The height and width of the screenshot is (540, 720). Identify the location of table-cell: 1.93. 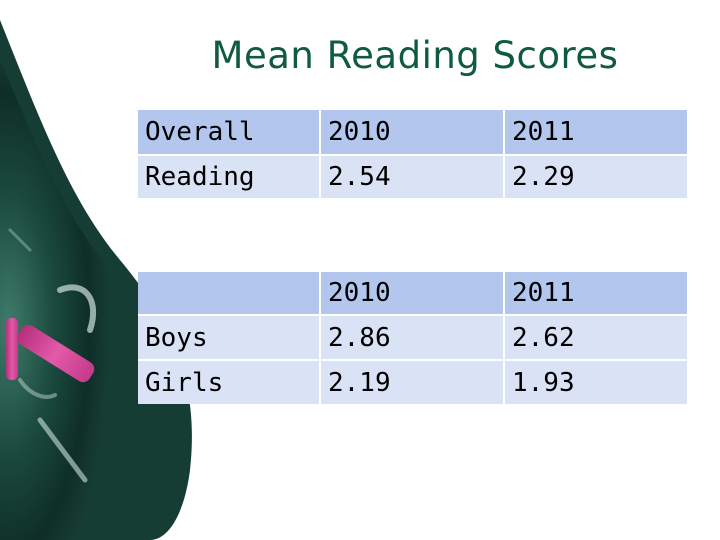
(596, 382).